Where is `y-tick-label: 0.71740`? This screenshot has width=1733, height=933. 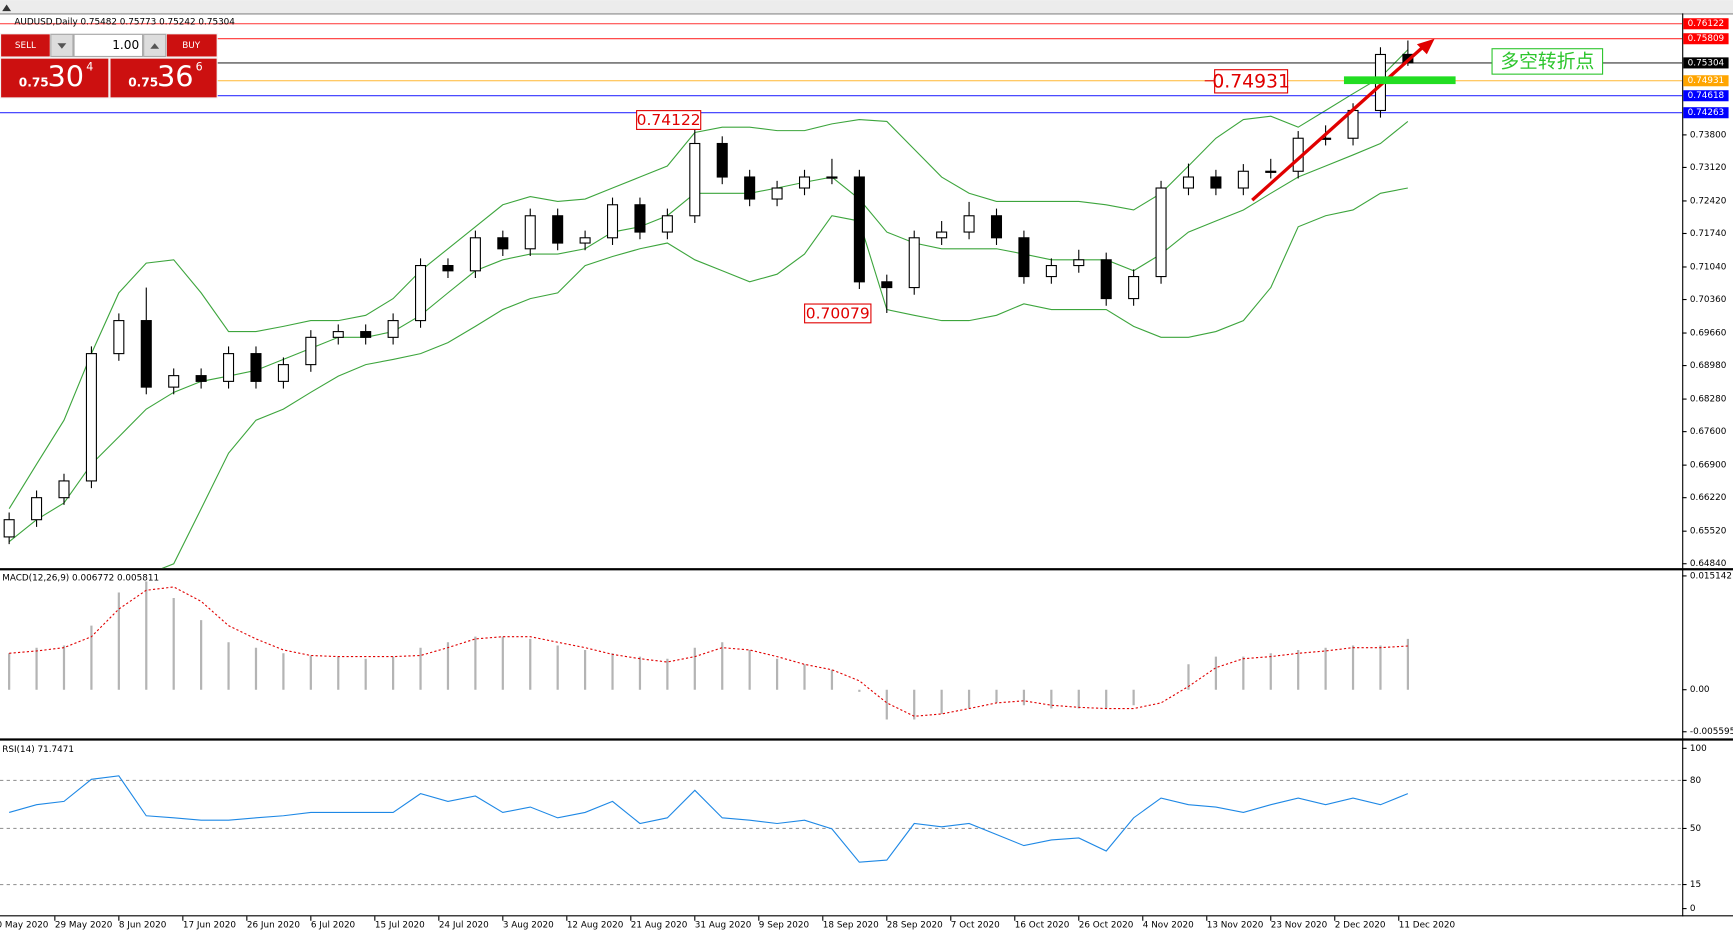
y-tick-label: 0.71740 is located at coordinates (1708, 234).